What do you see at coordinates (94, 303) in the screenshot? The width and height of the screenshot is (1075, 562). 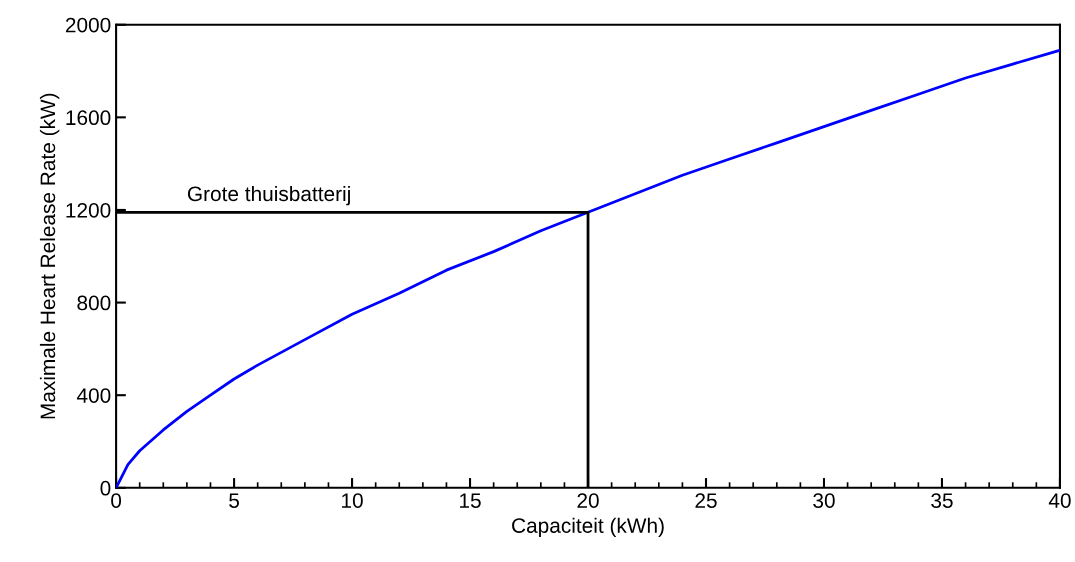 I see `y-tick-label: 800` at bounding box center [94, 303].